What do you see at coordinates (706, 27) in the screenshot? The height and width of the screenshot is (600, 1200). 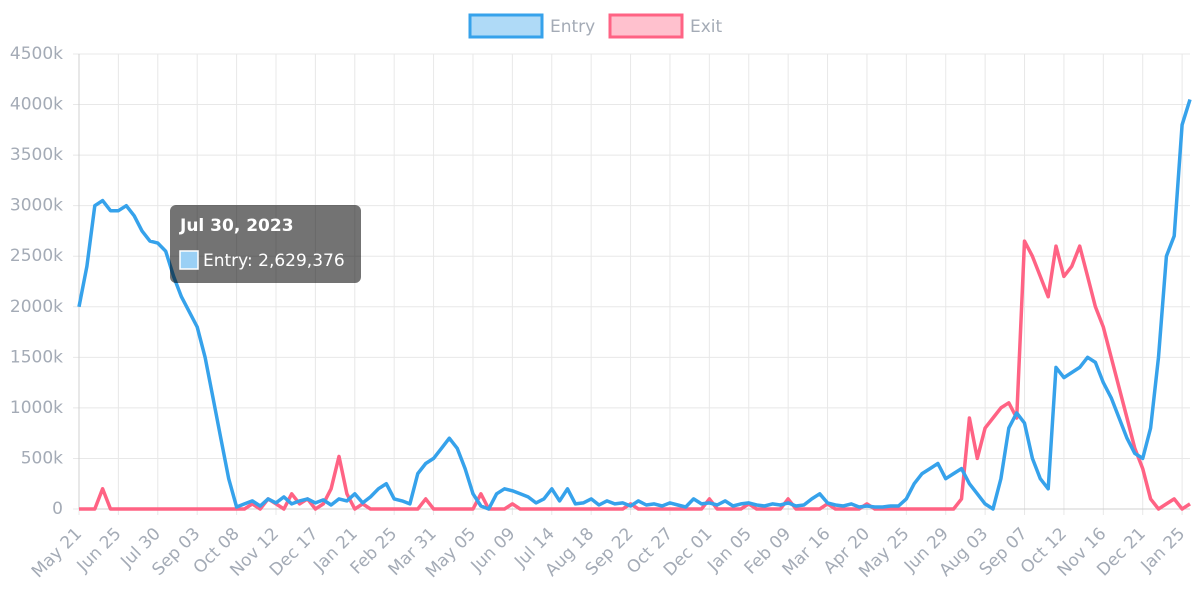 I see `legend-label: Exit` at bounding box center [706, 27].